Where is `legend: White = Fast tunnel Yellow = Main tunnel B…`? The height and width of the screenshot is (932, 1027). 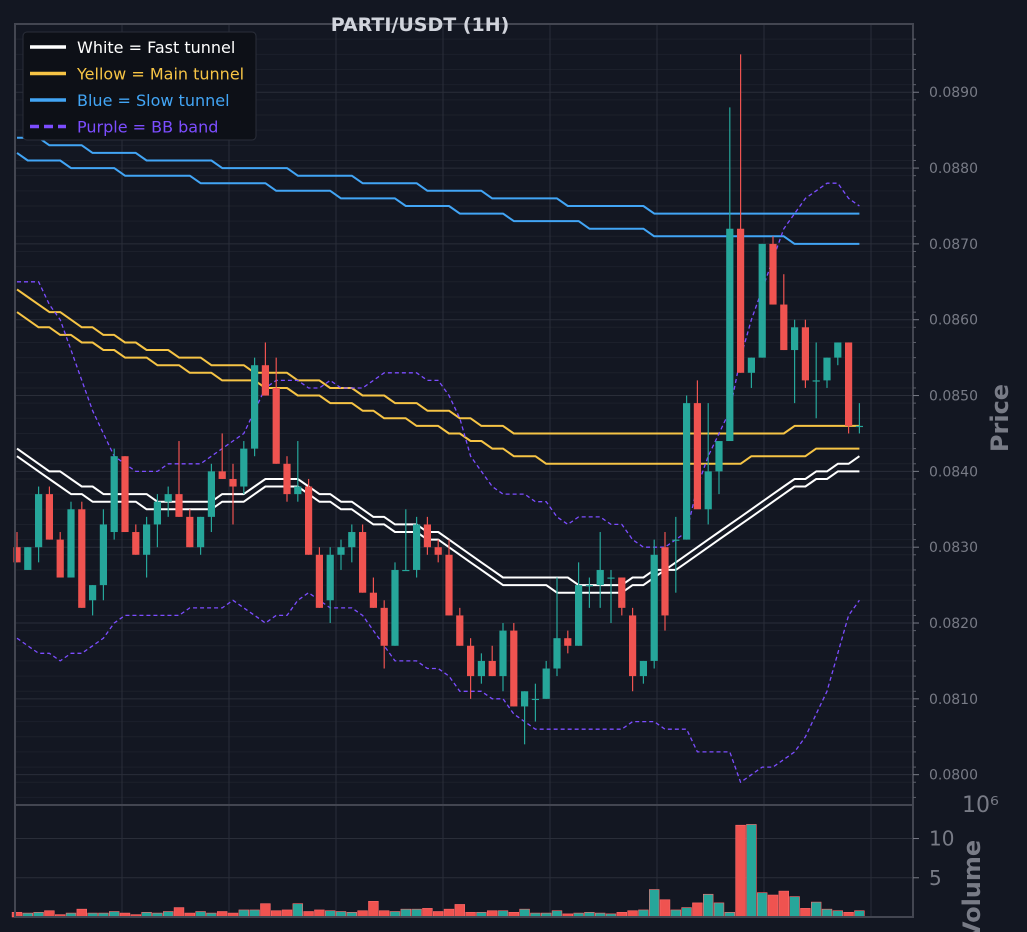 legend: White = Fast tunnel Yellow = Main tunnel B… is located at coordinates (139, 86).